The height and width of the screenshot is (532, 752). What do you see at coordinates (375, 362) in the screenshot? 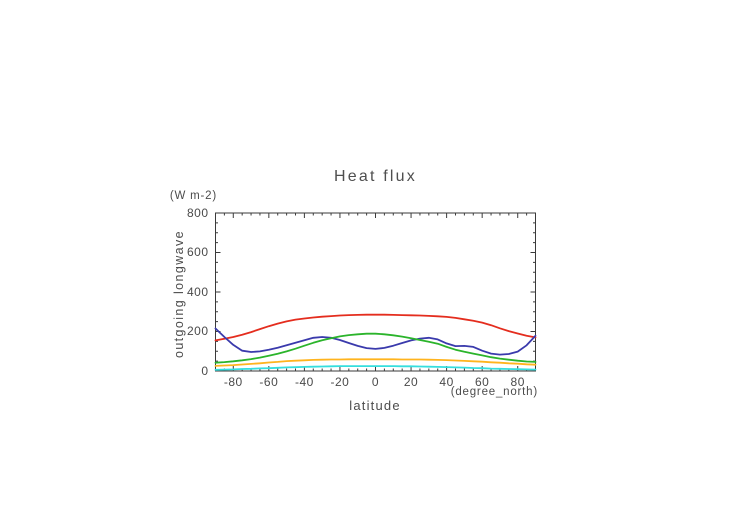
I see `orange-curve-line` at bounding box center [375, 362].